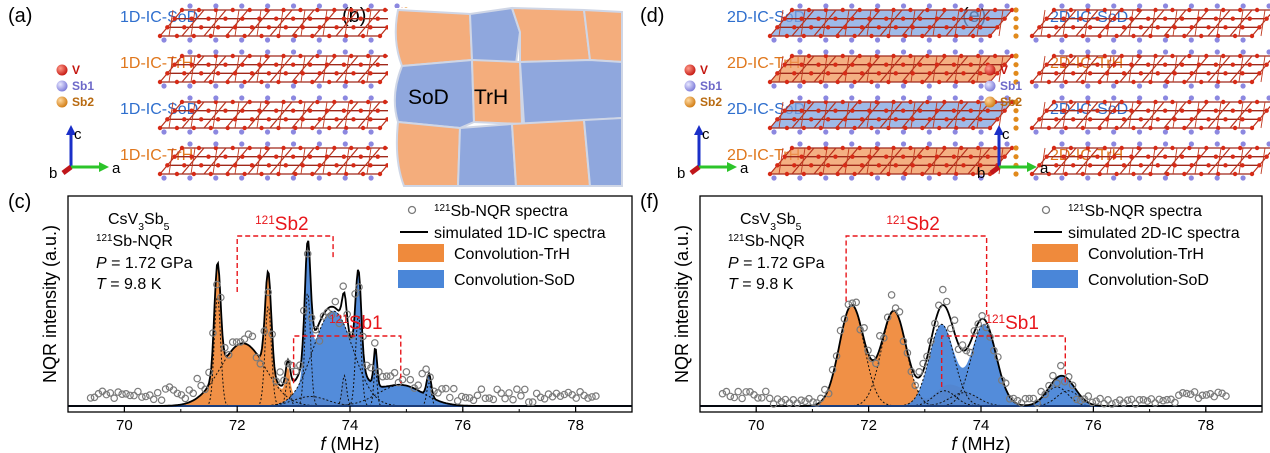 The height and width of the screenshot is (453, 1270). What do you see at coordinates (53, 173) in the screenshot?
I see `b-axis-label: b` at bounding box center [53, 173].